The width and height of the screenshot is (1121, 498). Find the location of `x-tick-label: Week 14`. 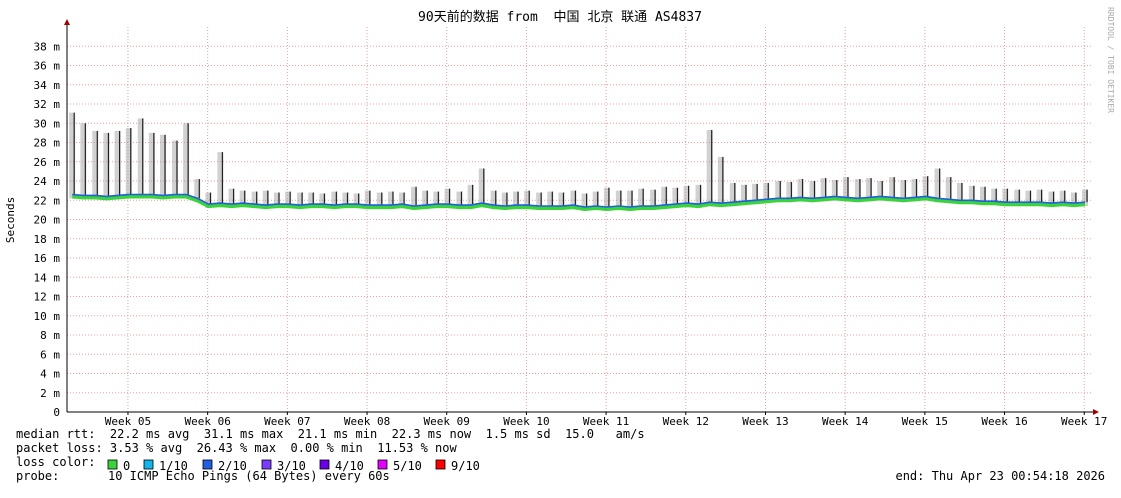

x-tick-label: Week 14 is located at coordinates (845, 421).